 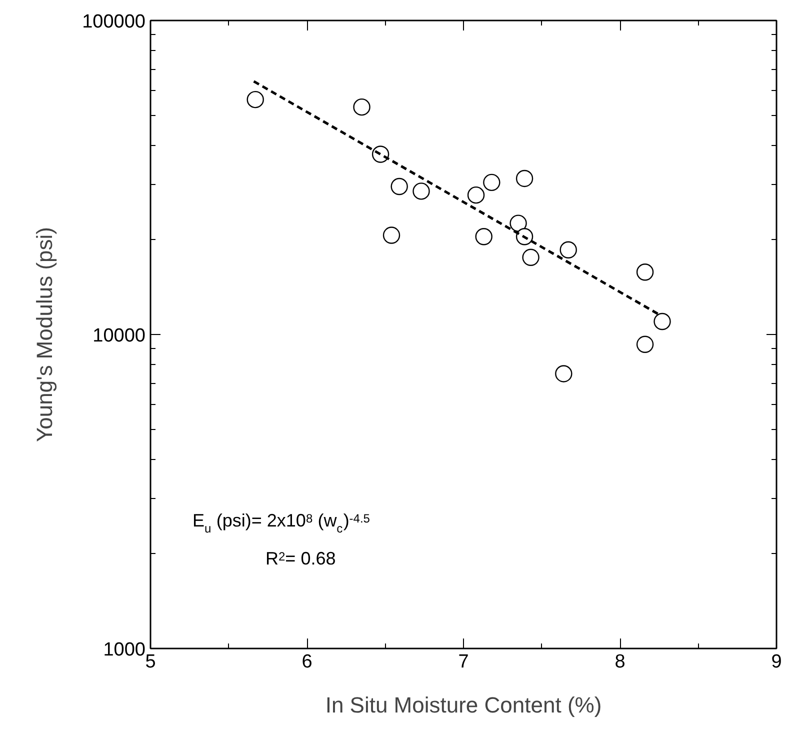 What do you see at coordinates (150, 662) in the screenshot?
I see `x-tick-label: 5` at bounding box center [150, 662].